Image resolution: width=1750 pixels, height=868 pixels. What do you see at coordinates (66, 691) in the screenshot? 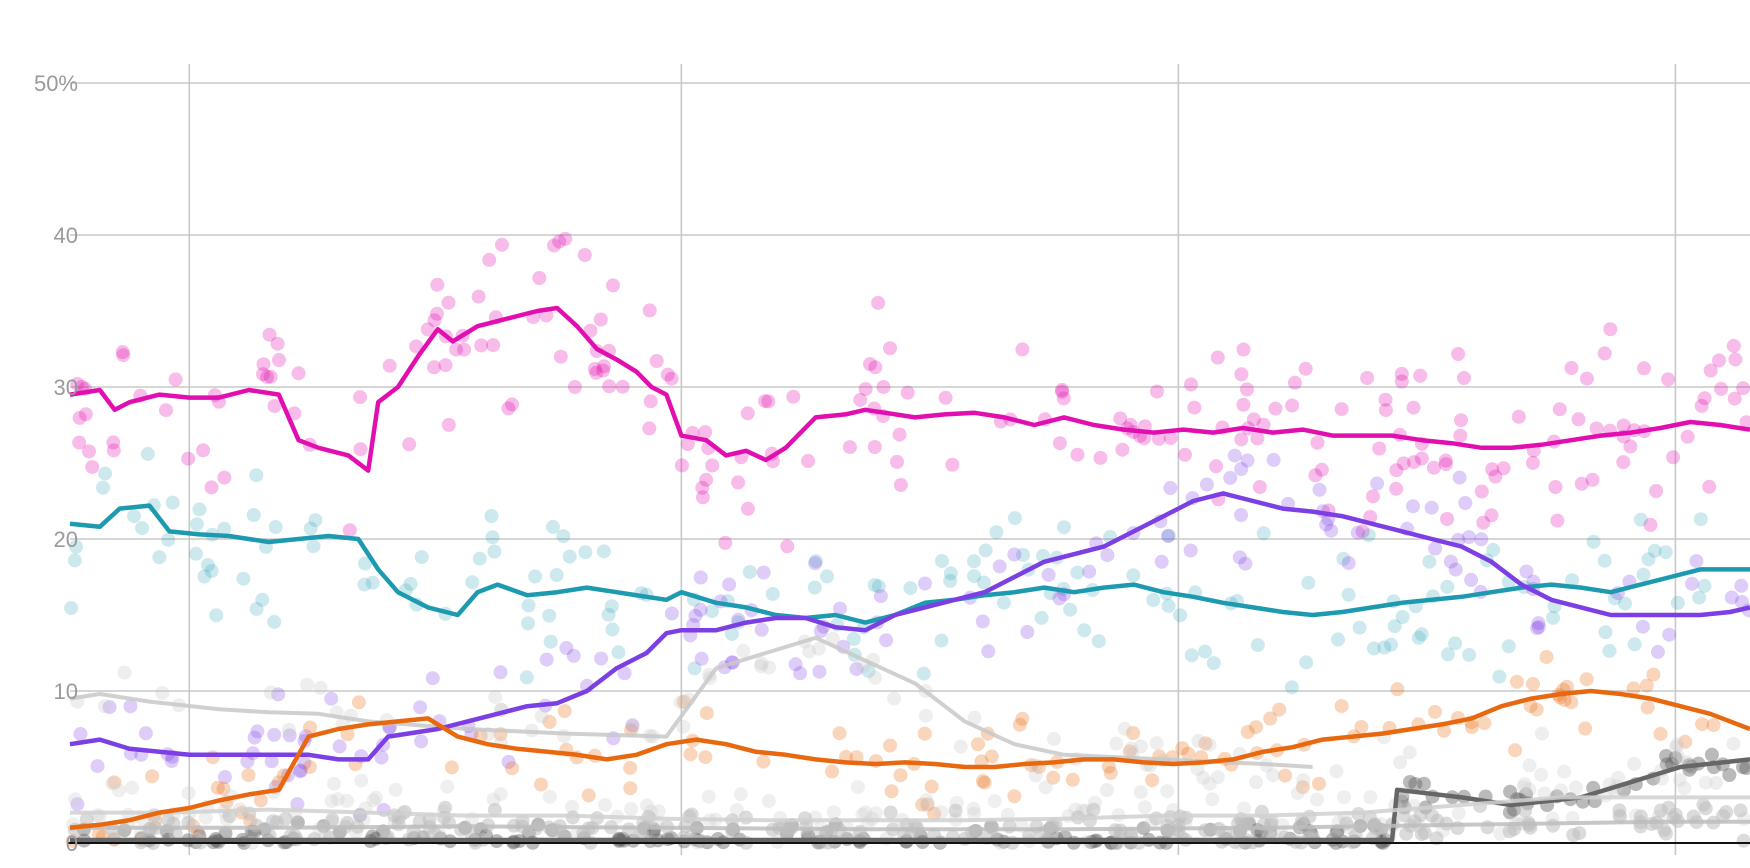
I see `y-tick-label: 10` at bounding box center [66, 691].